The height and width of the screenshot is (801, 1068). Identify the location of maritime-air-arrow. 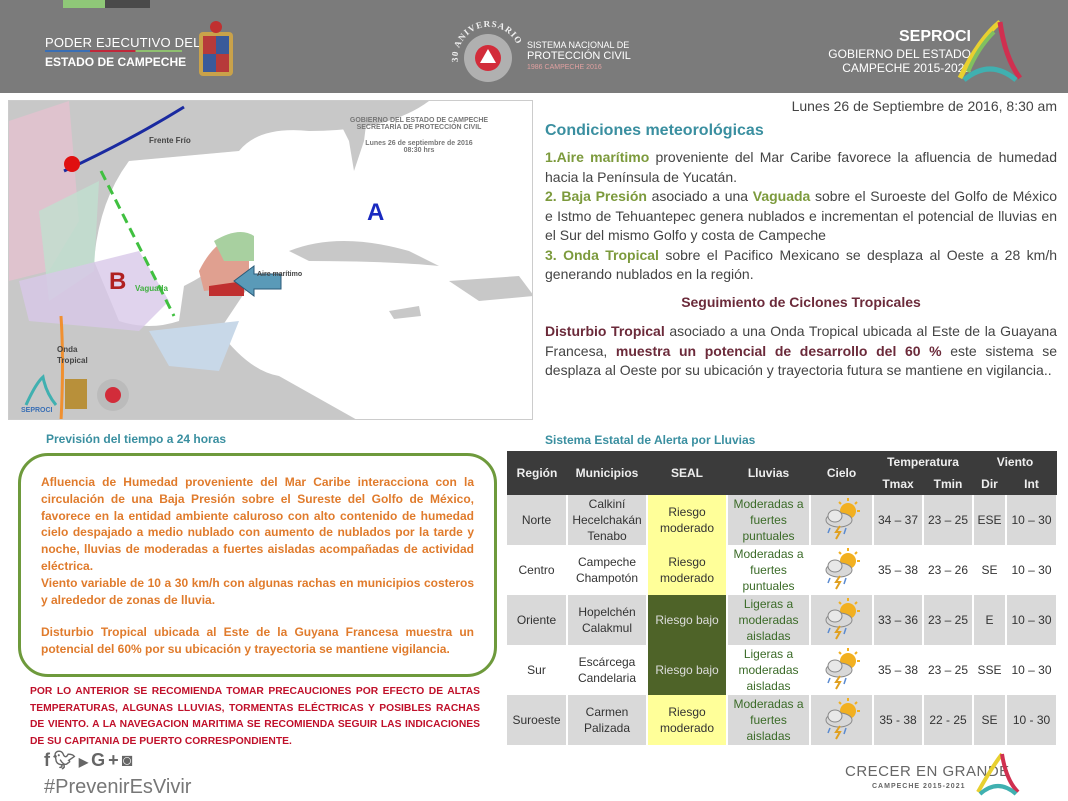
(257, 281).